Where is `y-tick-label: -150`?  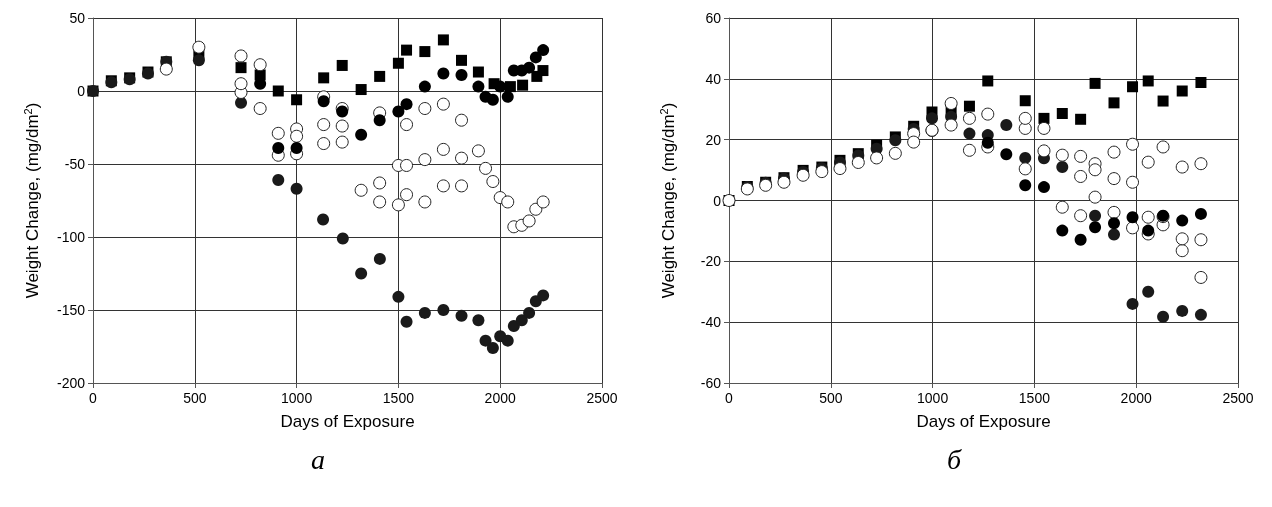
y-tick-label: -150 is located at coordinates (71, 310).